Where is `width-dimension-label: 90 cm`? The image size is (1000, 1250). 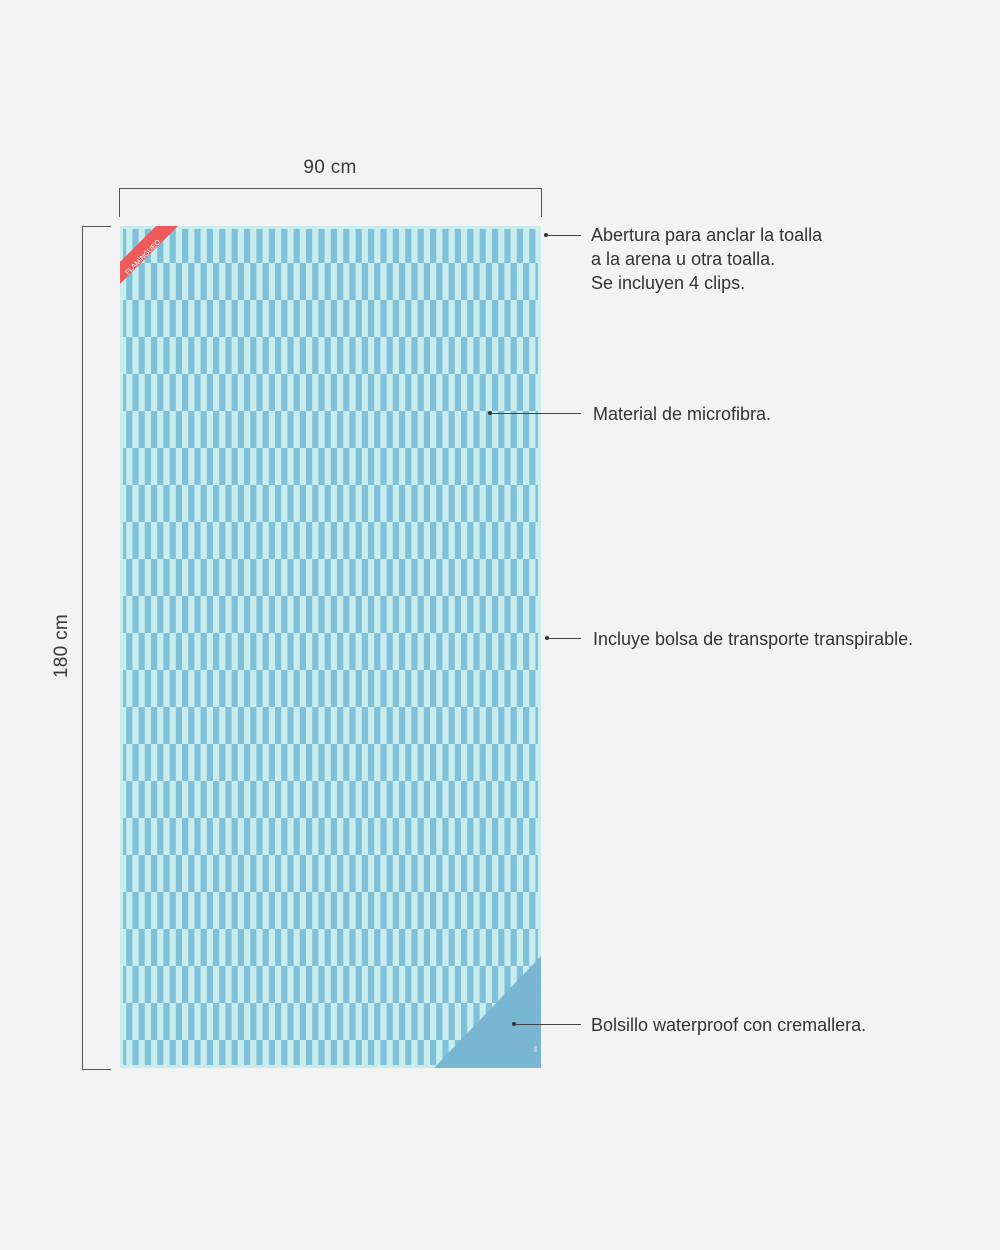 width-dimension-label: 90 cm is located at coordinates (330, 167).